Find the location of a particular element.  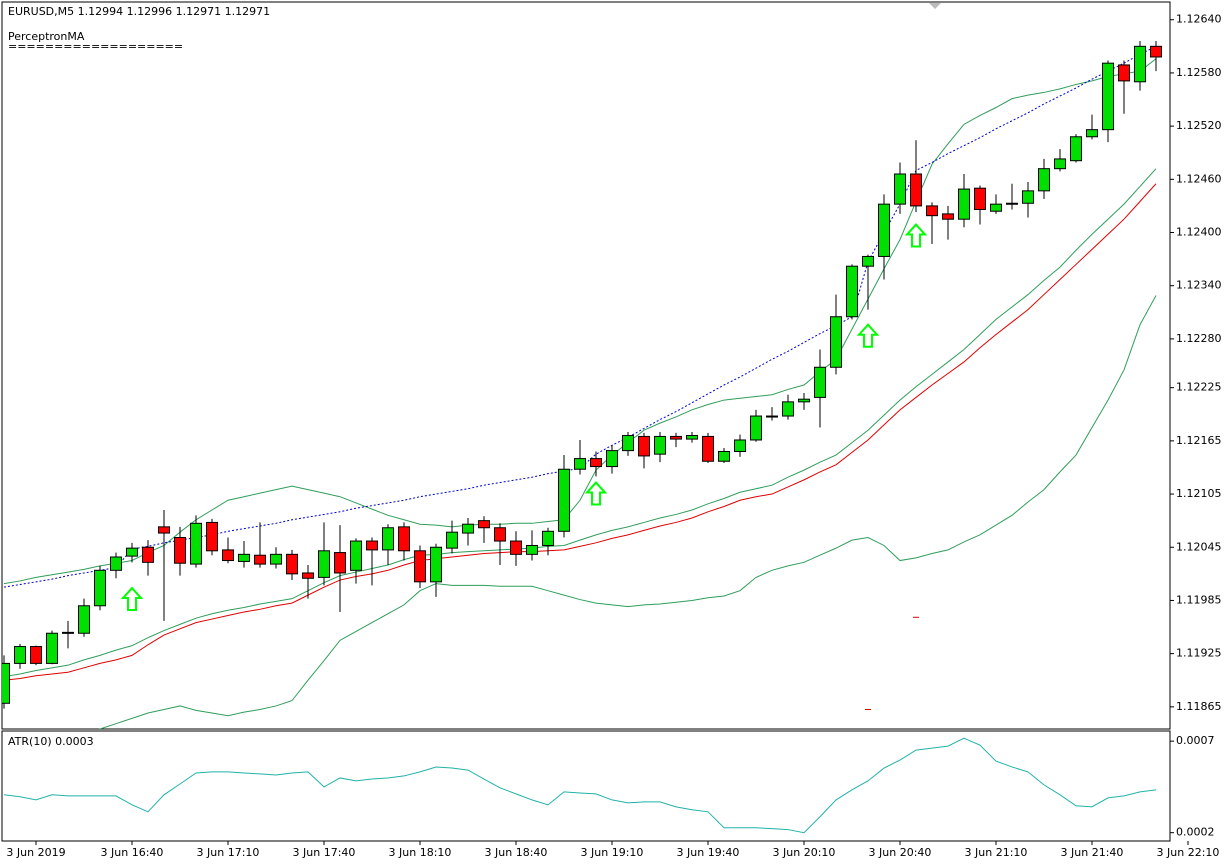

indicator-name: PerceptronMA is located at coordinates (46, 36).